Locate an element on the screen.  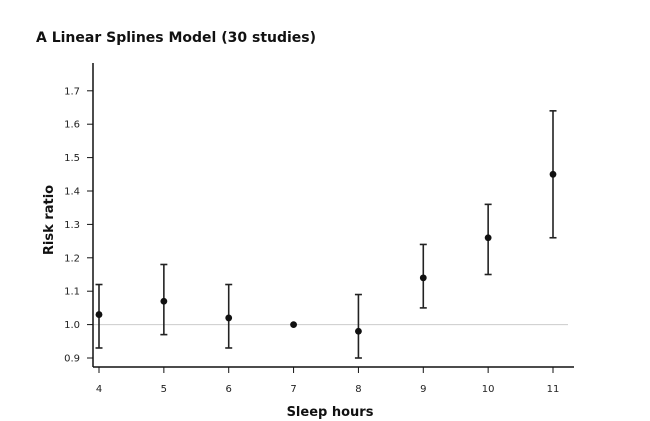
y-tick-label: 1.5 is located at coordinates (72, 158).